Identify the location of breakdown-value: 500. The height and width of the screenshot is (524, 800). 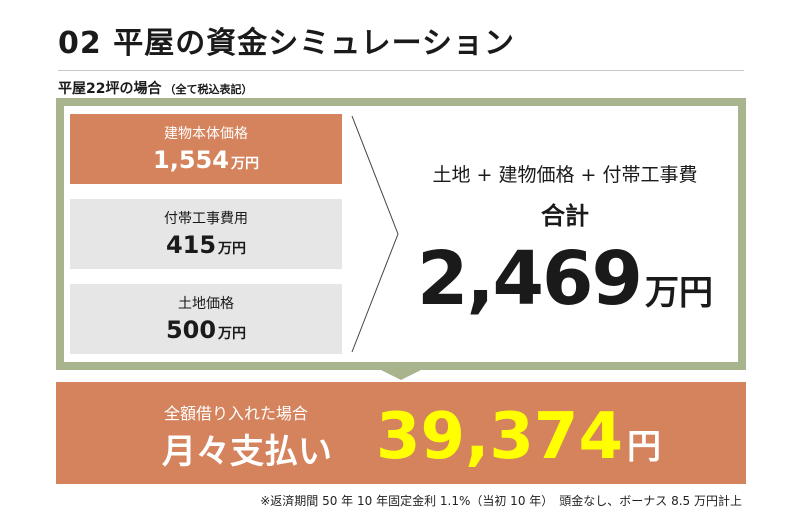
(191, 330).